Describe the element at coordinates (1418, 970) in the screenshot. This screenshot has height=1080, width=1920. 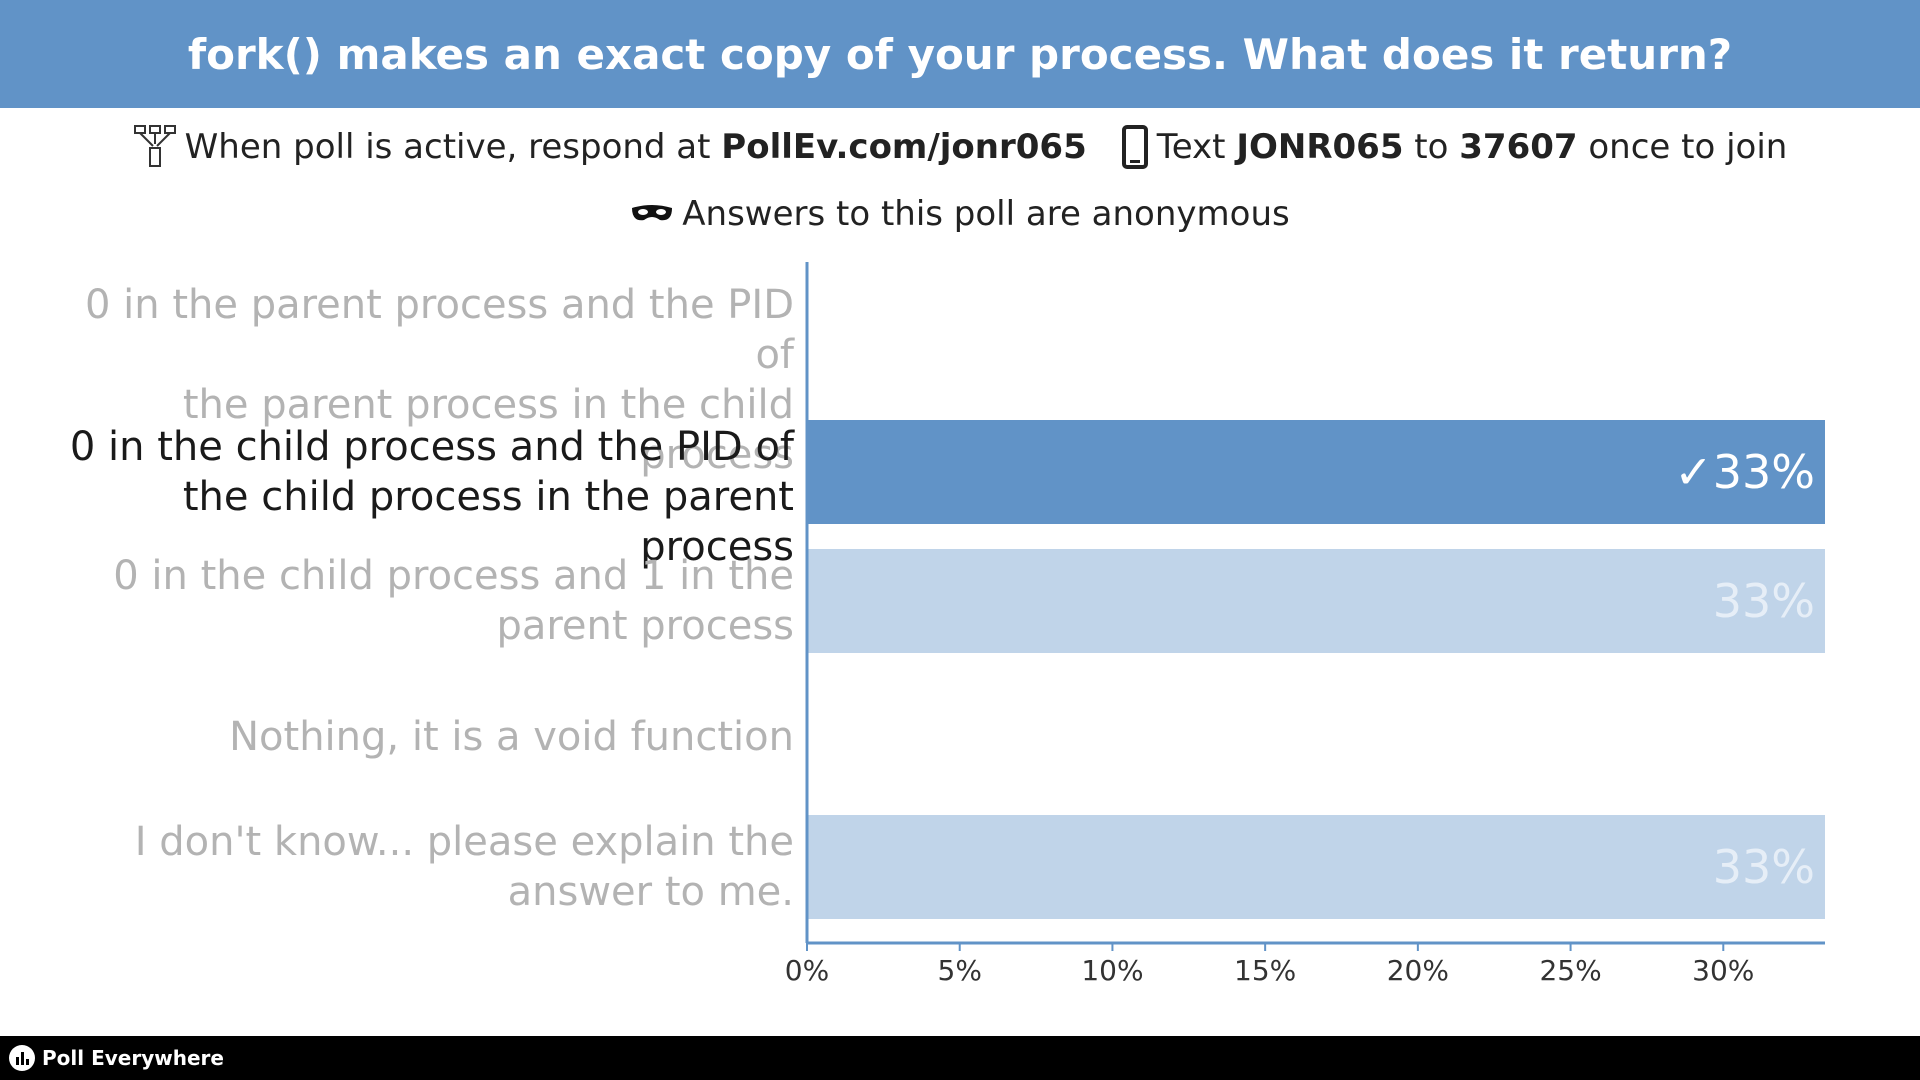
I see `x-tick-label-4: 20%` at that location.